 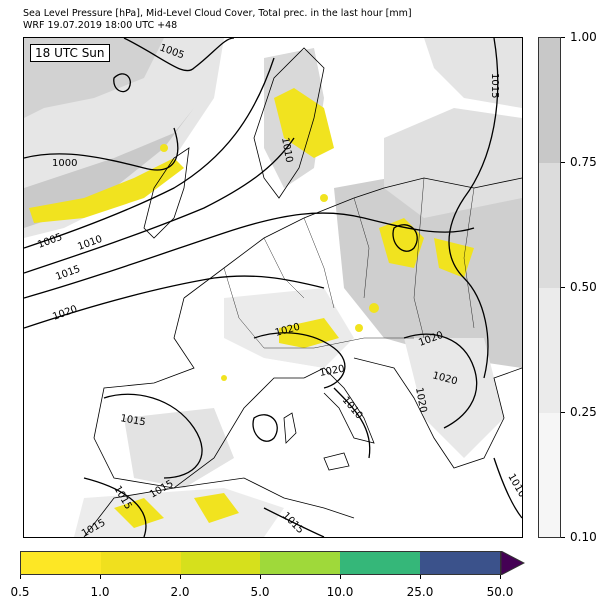 What do you see at coordinates (583, 287) in the screenshot?
I see `cloud-tick-label: 0.50` at bounding box center [583, 287].